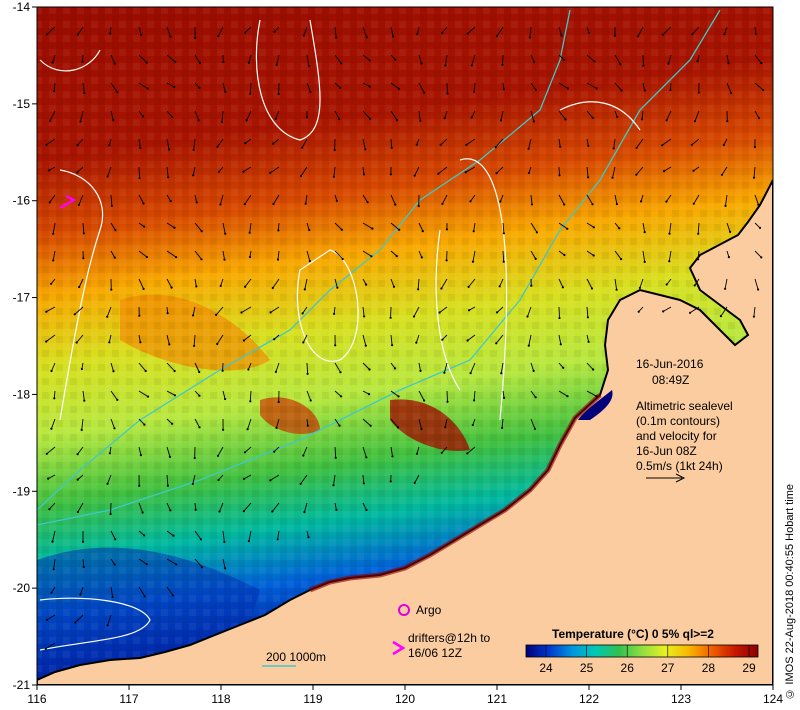 This screenshot has height=710, width=800. I want to click on y-tick-label: -14, so click(22, 7).